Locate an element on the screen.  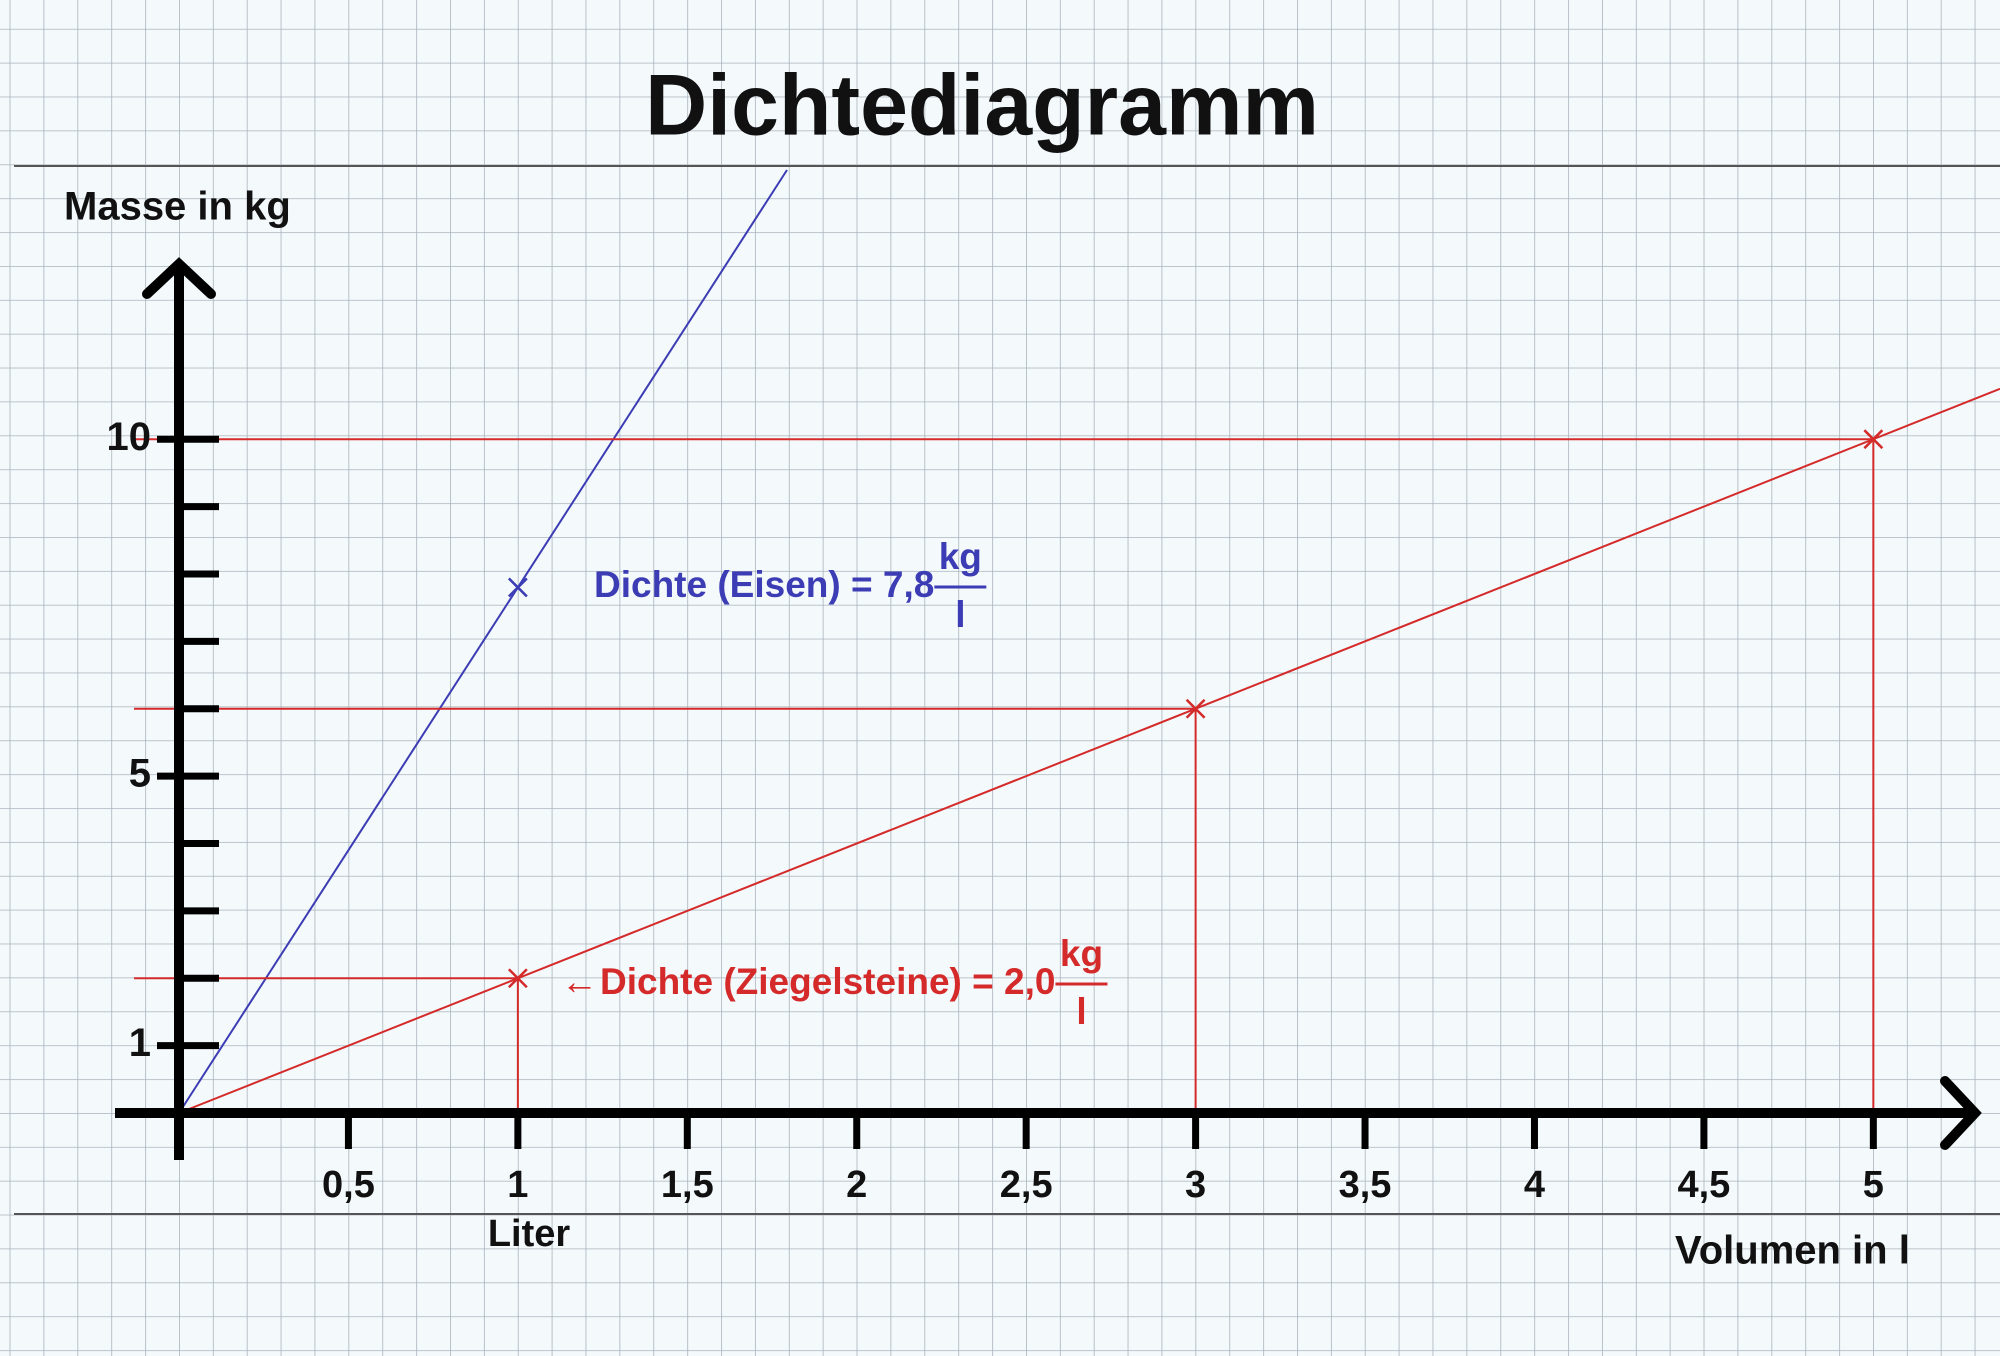
x-tick-label: 3 is located at coordinates (1195, 1185).